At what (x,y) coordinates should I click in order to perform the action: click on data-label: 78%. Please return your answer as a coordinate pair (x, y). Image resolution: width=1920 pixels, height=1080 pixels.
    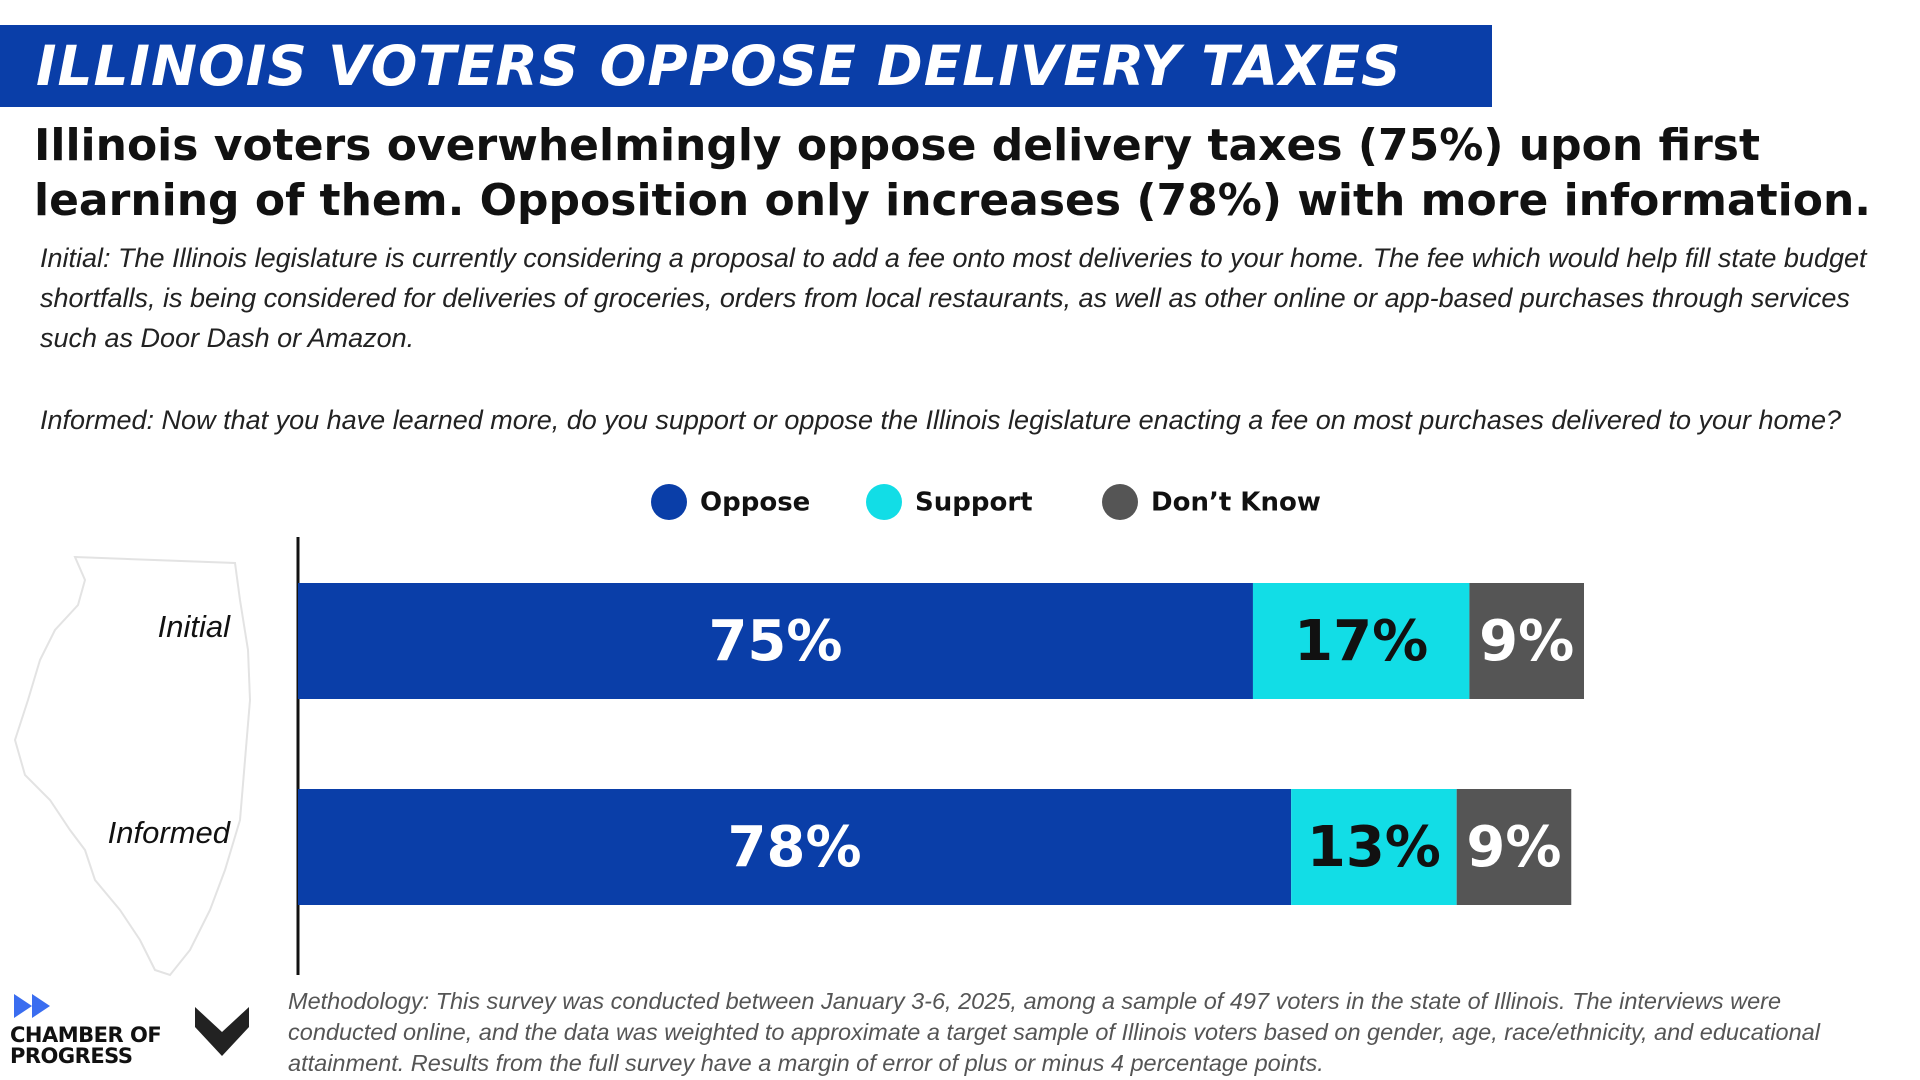
    Looking at the image, I should click on (795, 847).